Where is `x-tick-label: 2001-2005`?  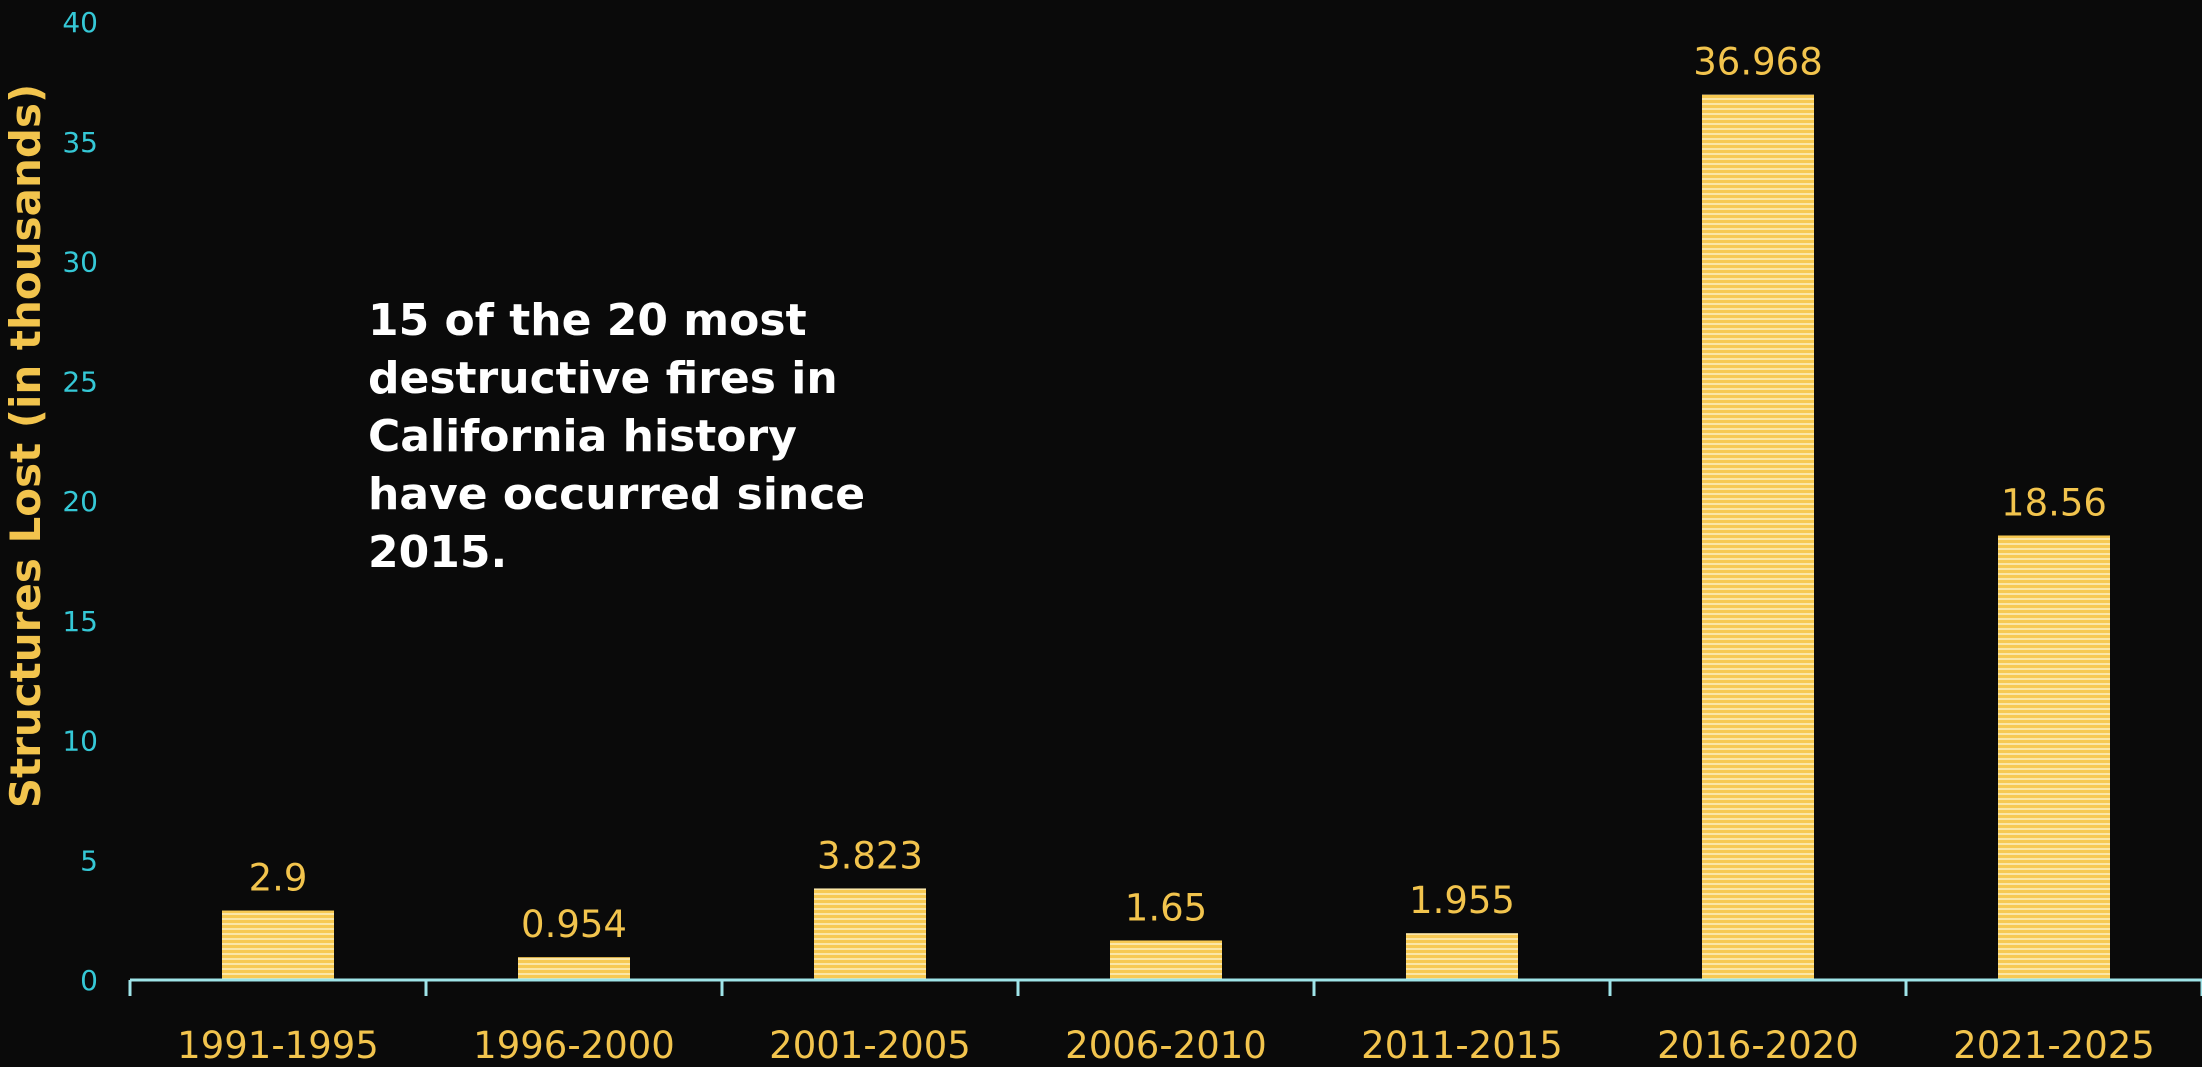
x-tick-label: 2001-2005 is located at coordinates (870, 1045).